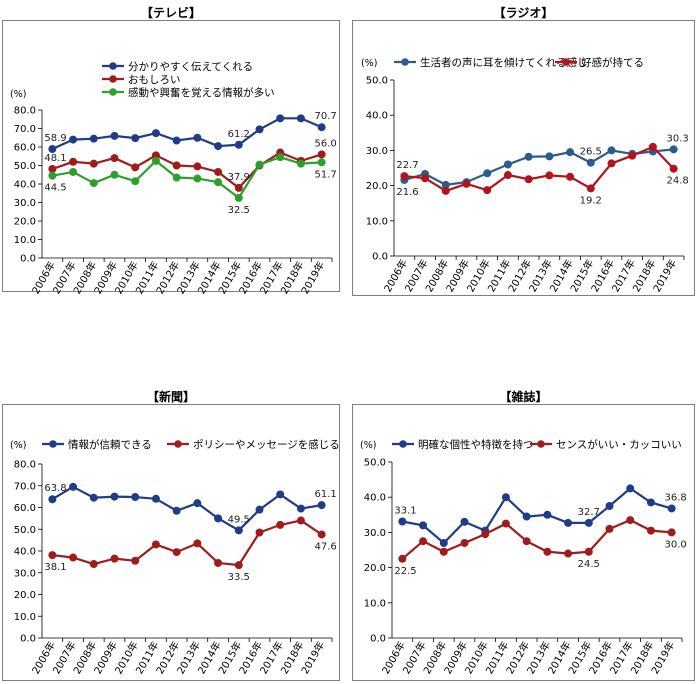 Image resolution: width=698 pixels, height=684 pixels. What do you see at coordinates (55, 488) in the screenshot?
I see `newspaper-data-label: 63.8` at bounding box center [55, 488].